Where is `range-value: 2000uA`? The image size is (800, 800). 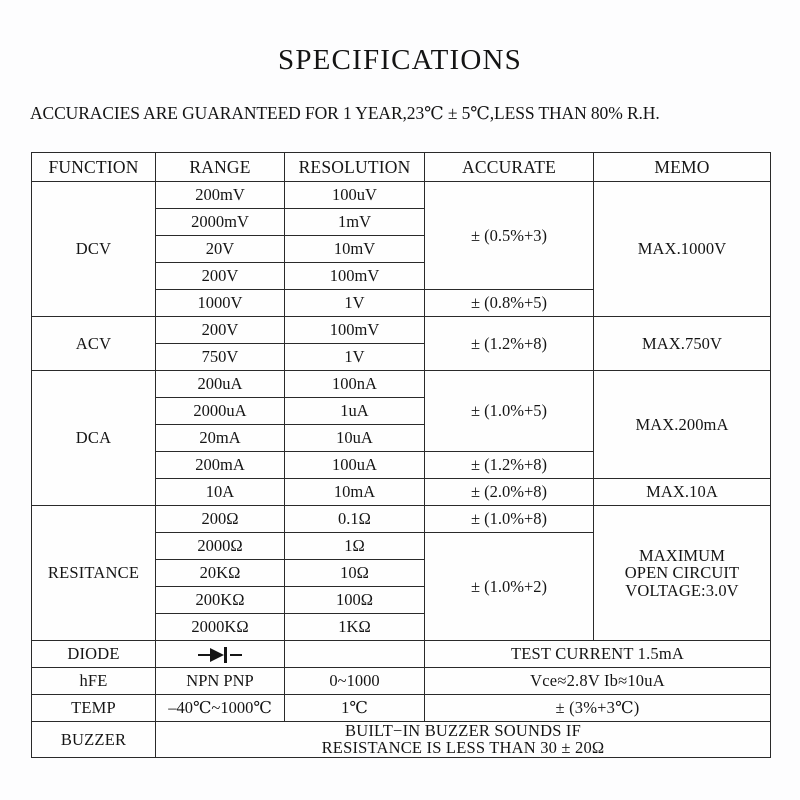 range-value: 2000uA is located at coordinates (220, 411).